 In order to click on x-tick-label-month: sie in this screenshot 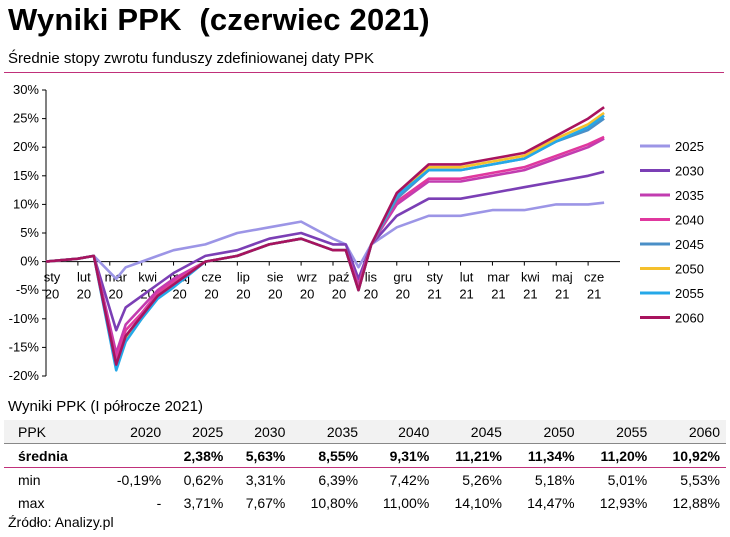, I will do `click(275, 277)`.